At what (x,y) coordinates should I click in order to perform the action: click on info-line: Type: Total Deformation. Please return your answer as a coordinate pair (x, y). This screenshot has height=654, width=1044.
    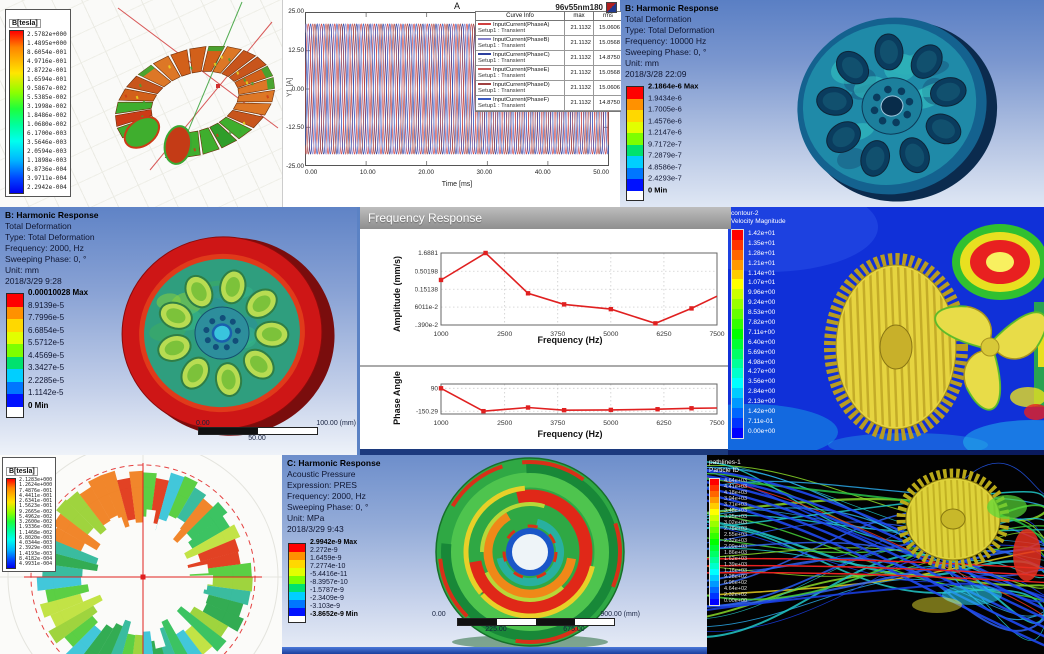
    Looking at the image, I should click on (50, 237).